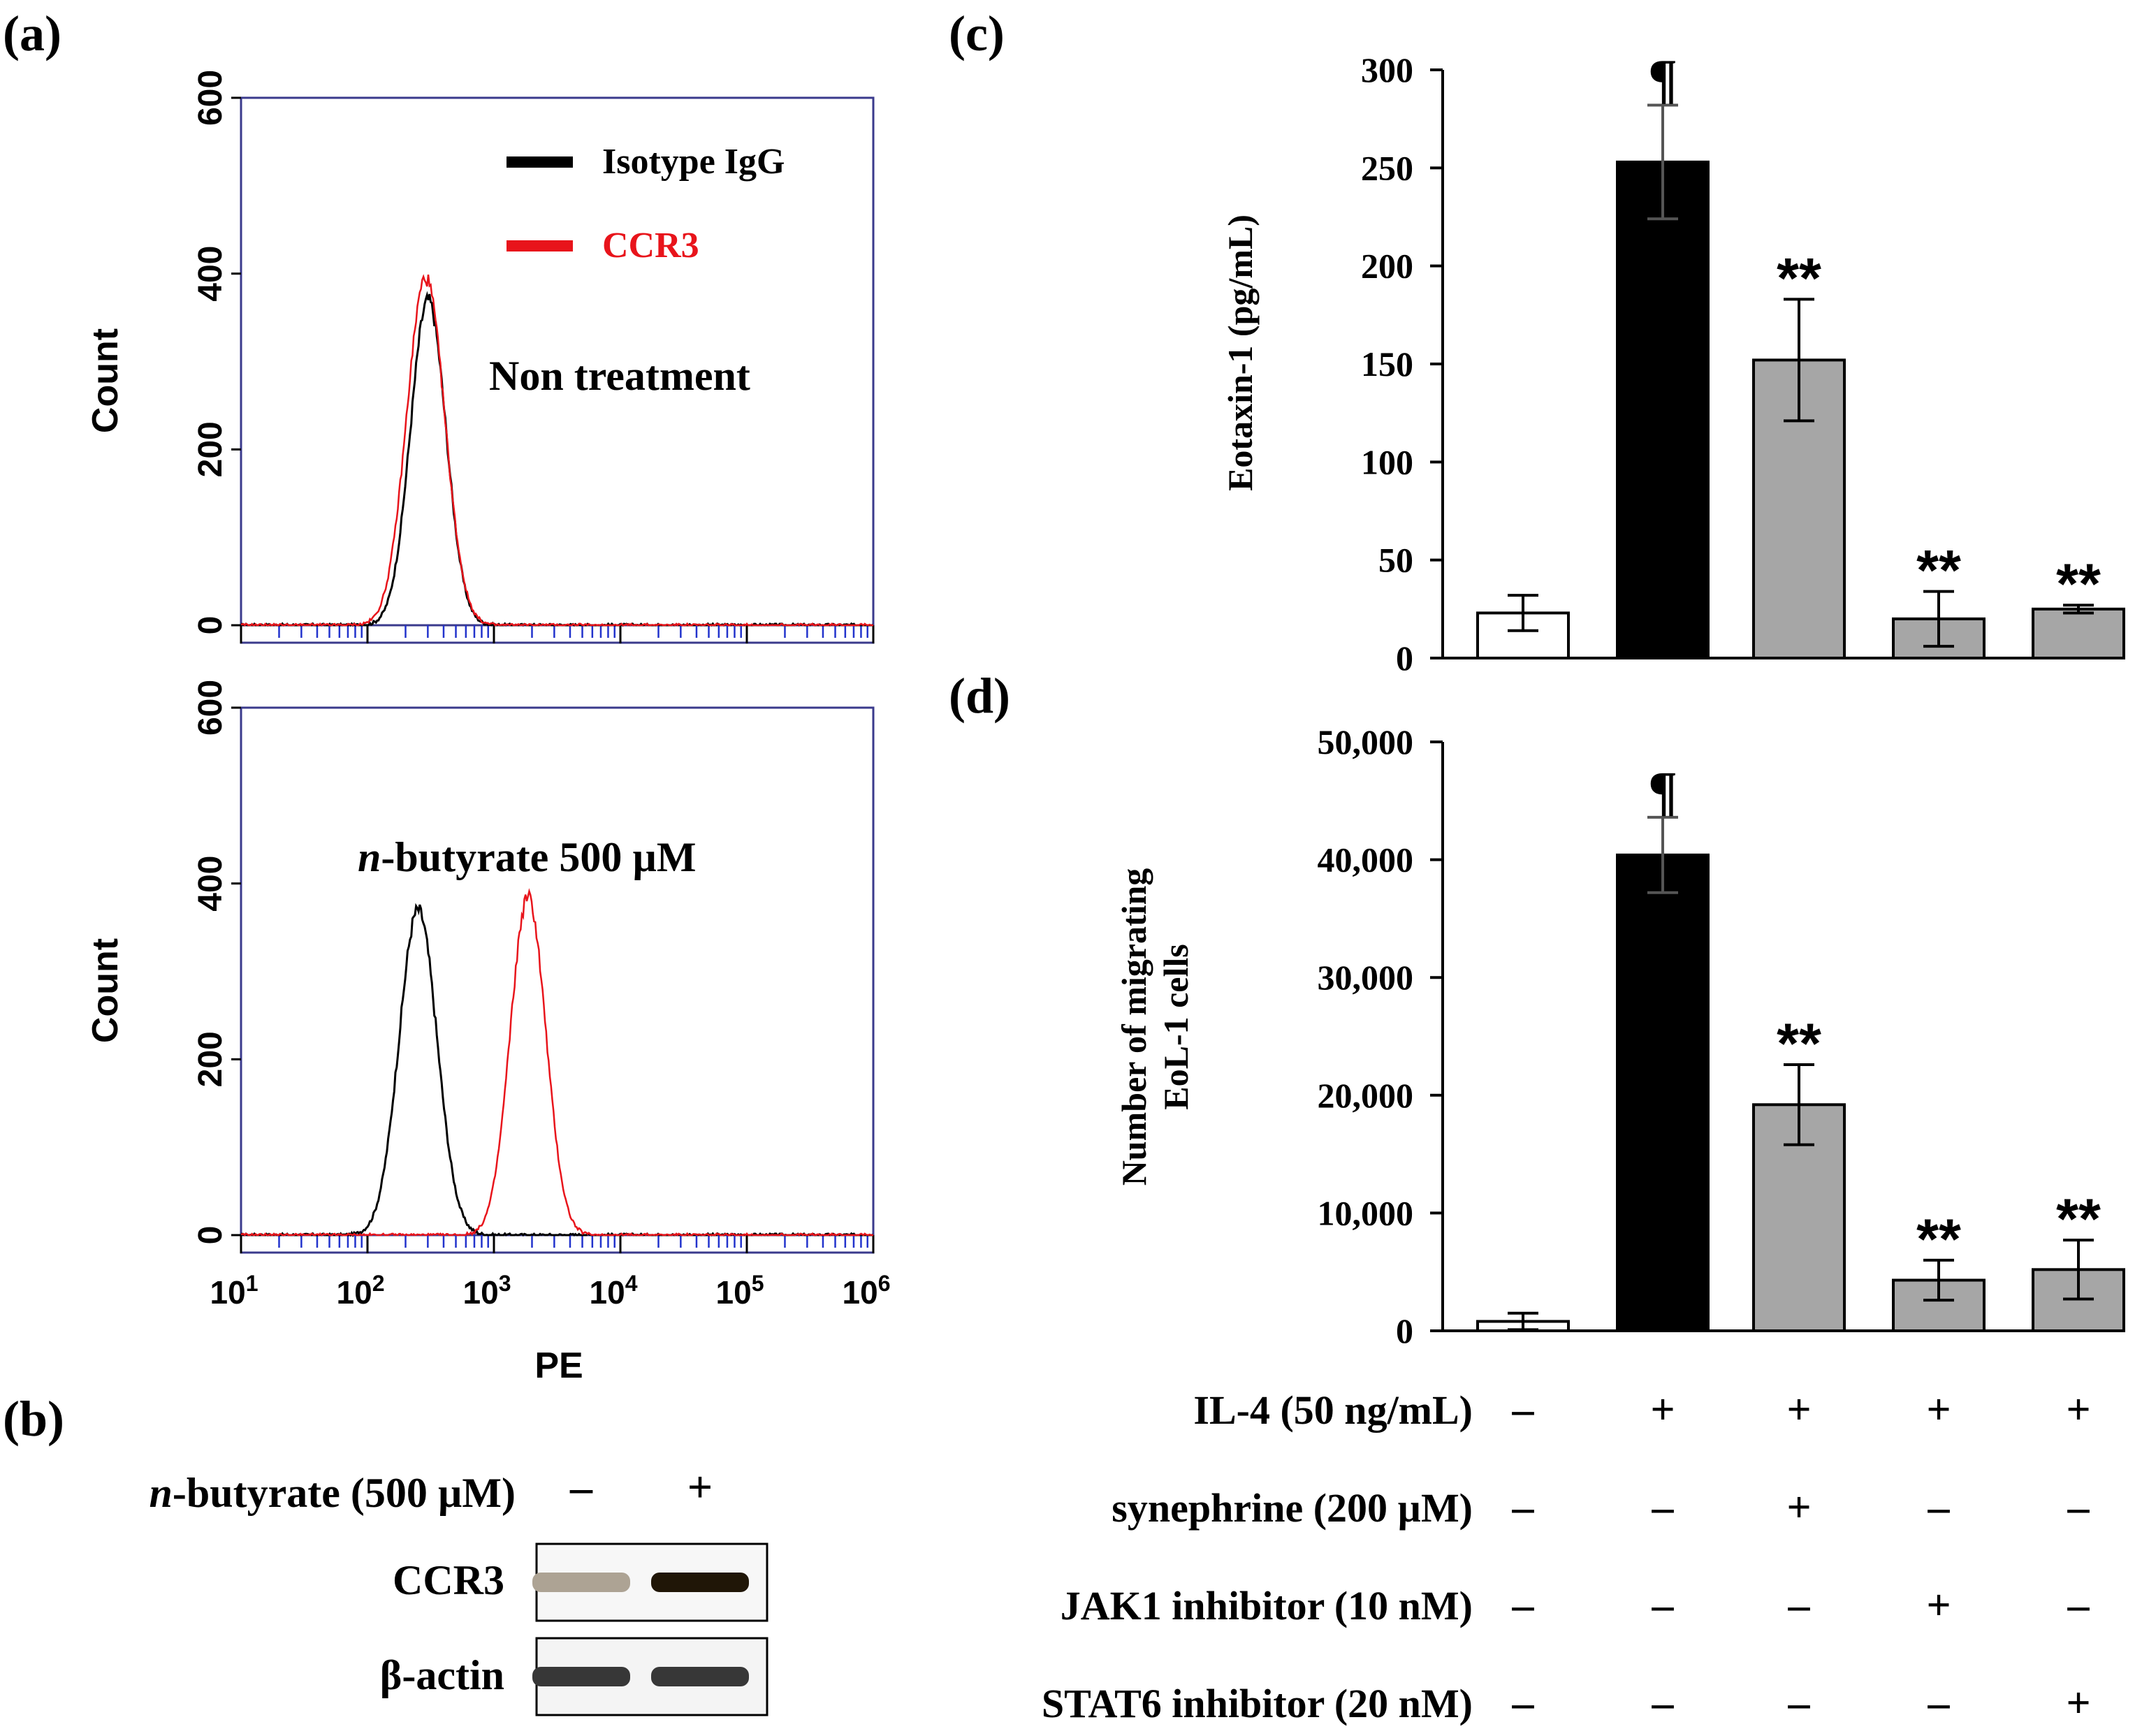 The height and width of the screenshot is (1736, 2142). What do you see at coordinates (1133, 1027) in the screenshot?
I see `y-axis-label-line-1: Number of migrating` at bounding box center [1133, 1027].